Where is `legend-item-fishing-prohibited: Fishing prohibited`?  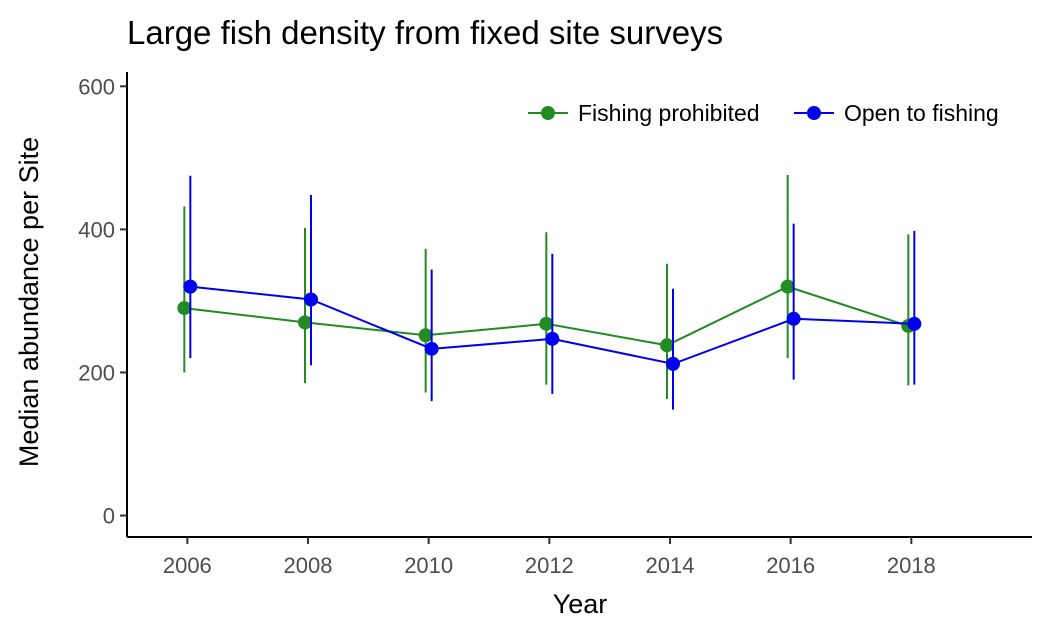 legend-item-fishing-prohibited: Fishing prohibited is located at coordinates (644, 113).